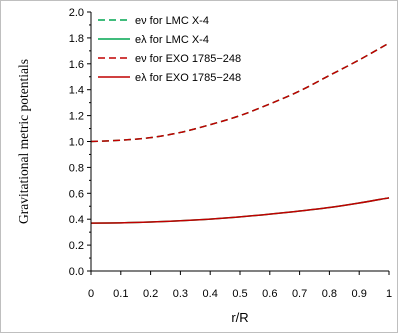 This screenshot has width=398, height=333. Describe the element at coordinates (359, 294) in the screenshot. I see `x-tick-label: 0.9` at that location.